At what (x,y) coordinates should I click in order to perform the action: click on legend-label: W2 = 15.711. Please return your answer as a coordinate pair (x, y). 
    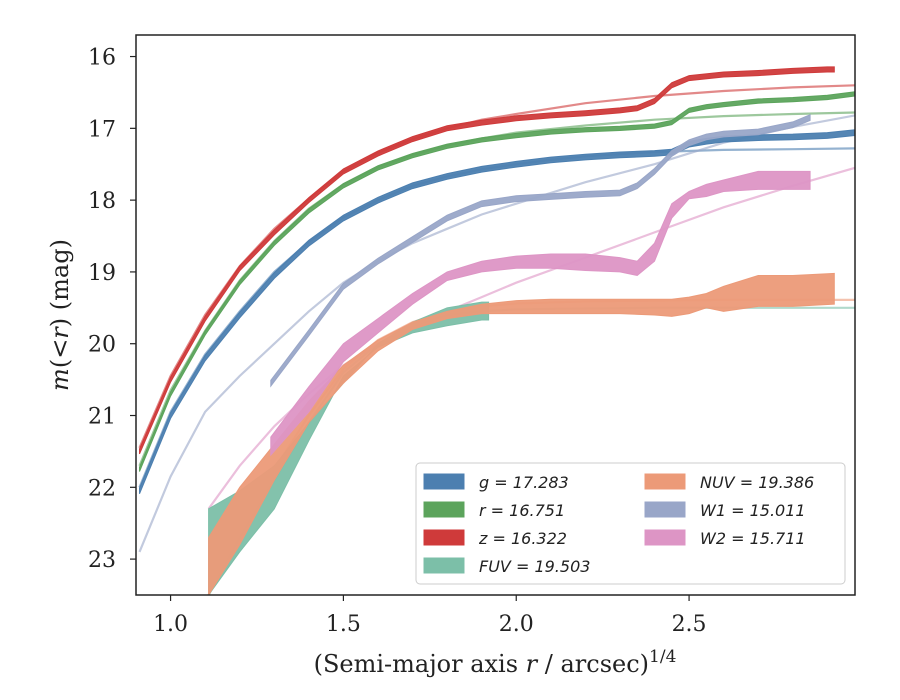
    Looking at the image, I should click on (753, 538).